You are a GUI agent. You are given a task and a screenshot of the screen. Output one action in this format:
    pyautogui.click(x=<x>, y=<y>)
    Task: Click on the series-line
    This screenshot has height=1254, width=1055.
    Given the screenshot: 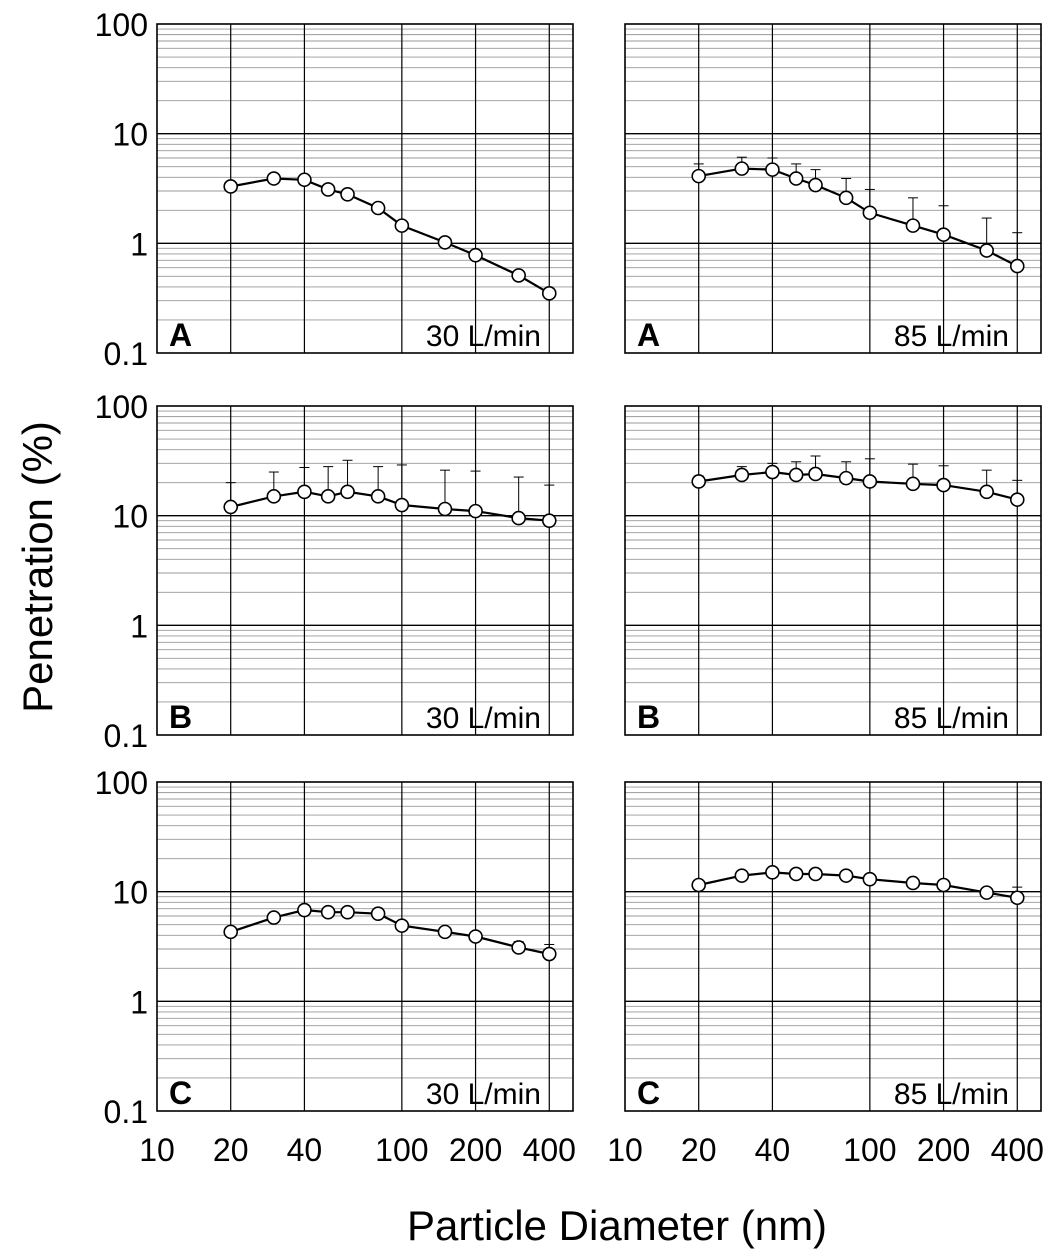 What is the action you would take?
    pyautogui.click(x=858, y=217)
    